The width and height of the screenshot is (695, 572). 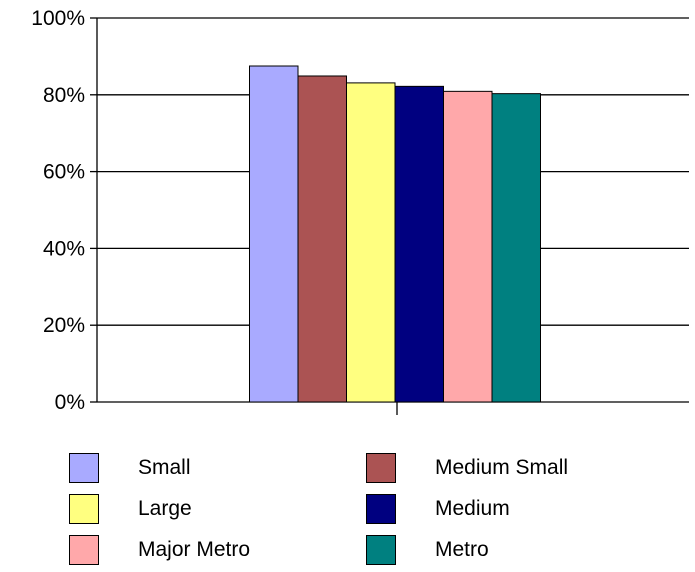 I want to click on legend-label-metro: Metro, so click(x=462, y=549).